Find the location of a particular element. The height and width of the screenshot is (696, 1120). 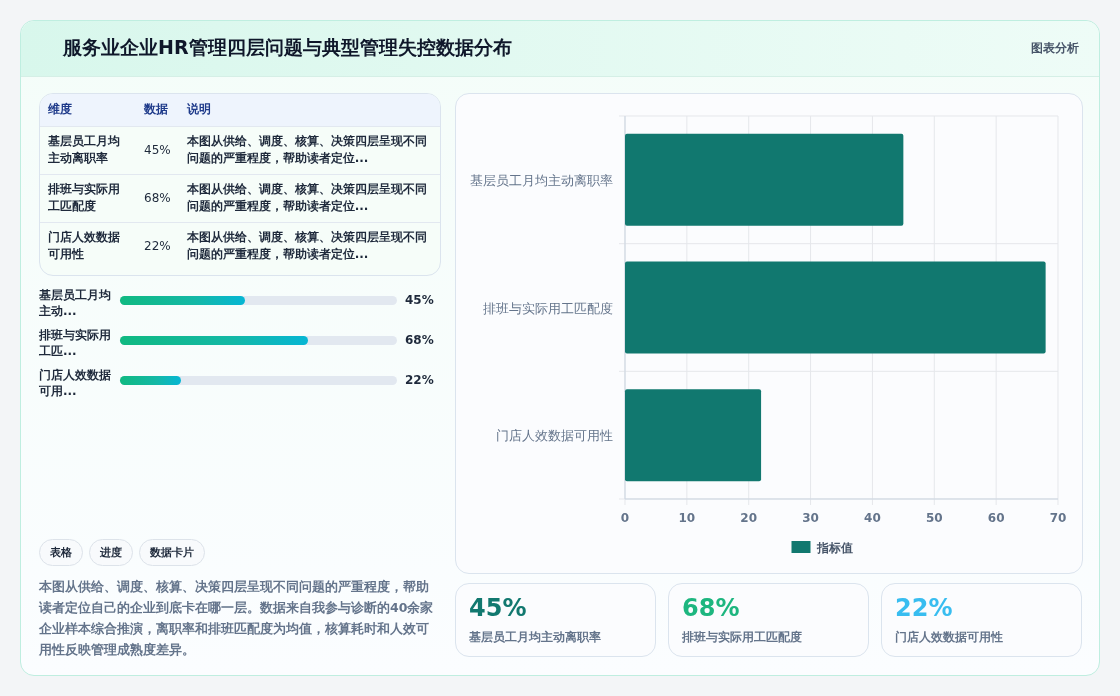

text: 表格 is located at coordinates (61, 552).